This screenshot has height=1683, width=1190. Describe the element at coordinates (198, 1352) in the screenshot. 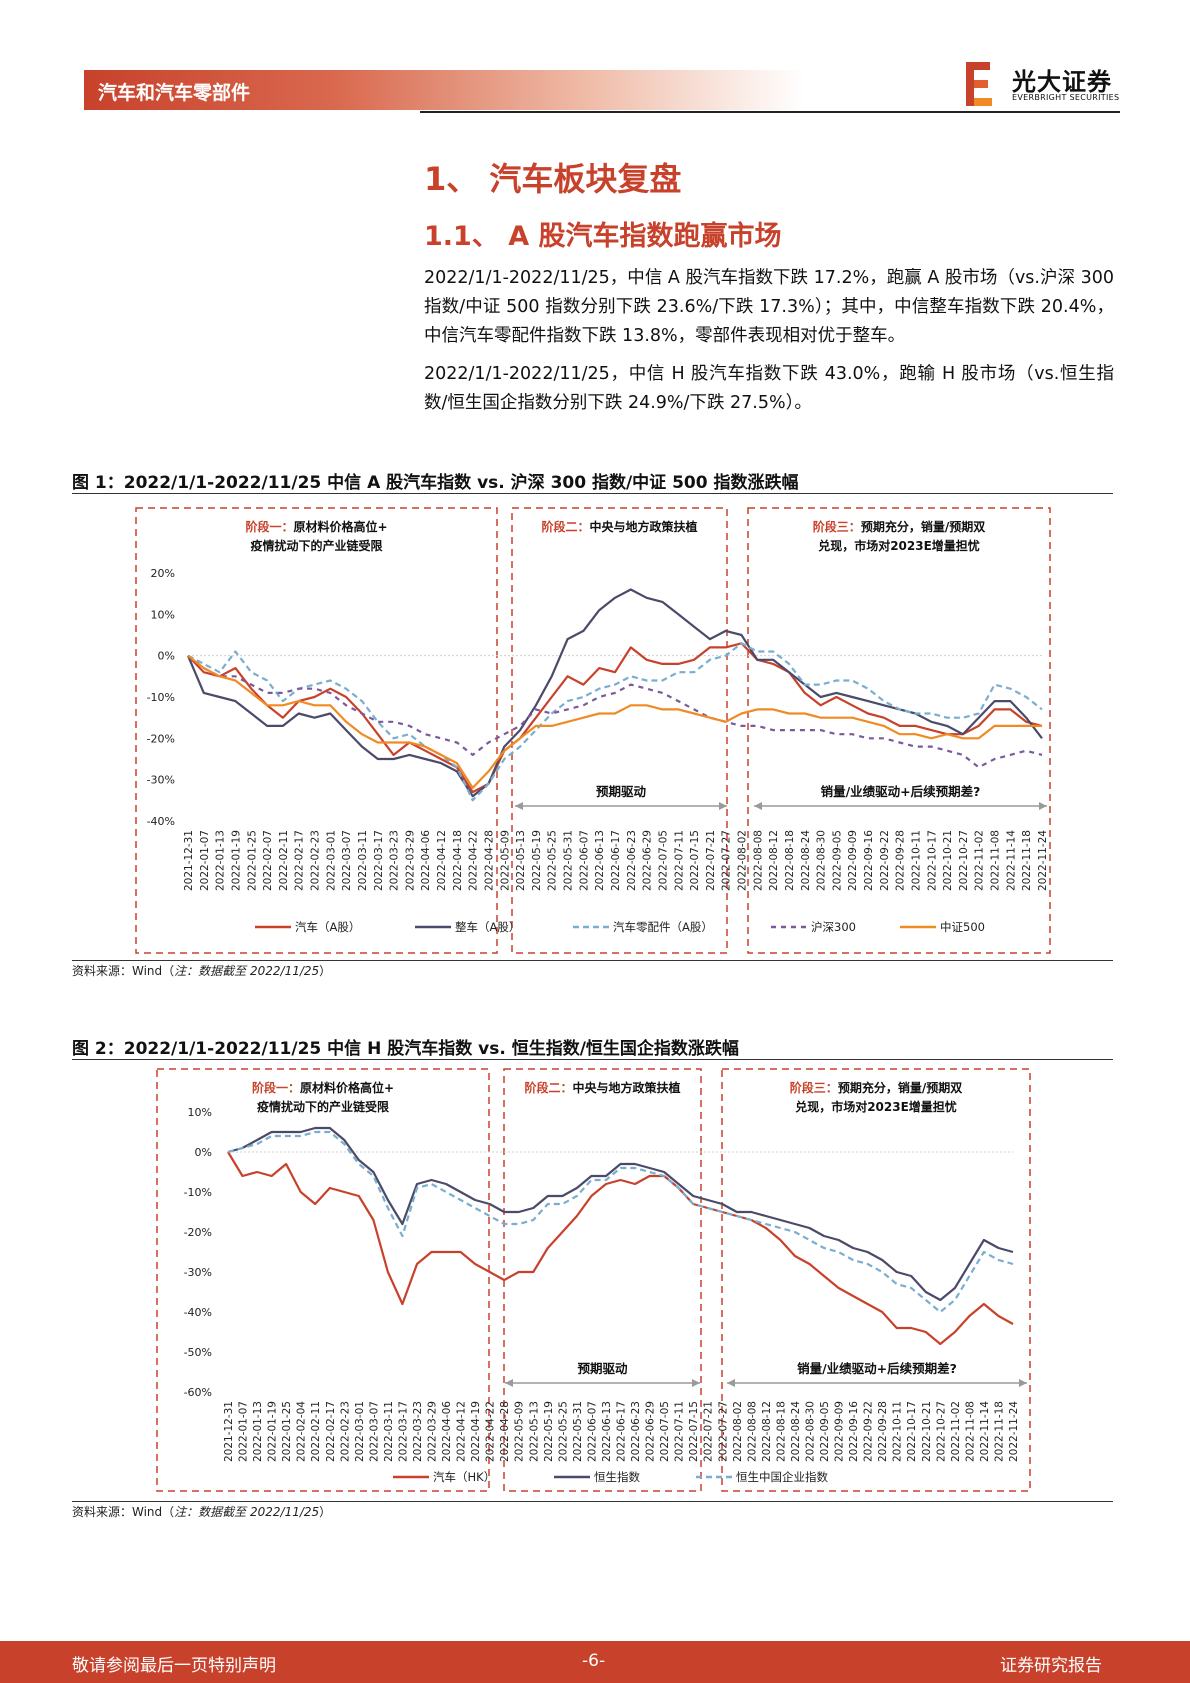

I see `y-tick-label: -50%` at that location.